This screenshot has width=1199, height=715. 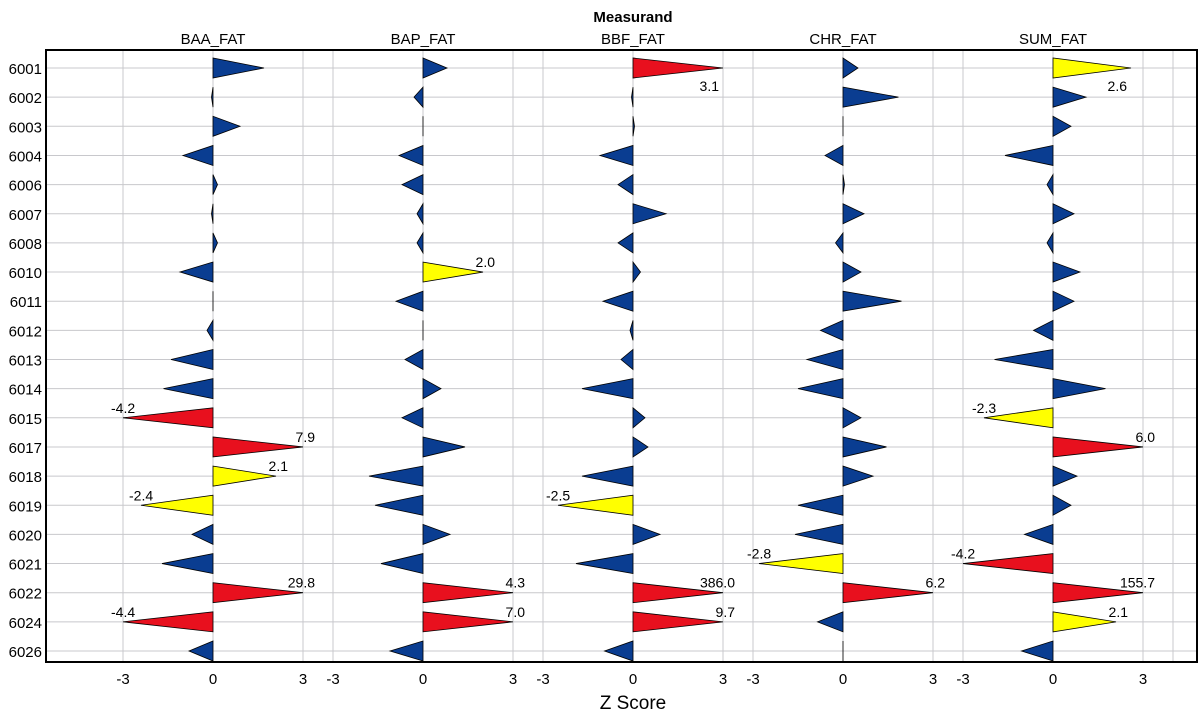 What do you see at coordinates (25, 186) in the screenshot?
I see `row-label: 6006` at bounding box center [25, 186].